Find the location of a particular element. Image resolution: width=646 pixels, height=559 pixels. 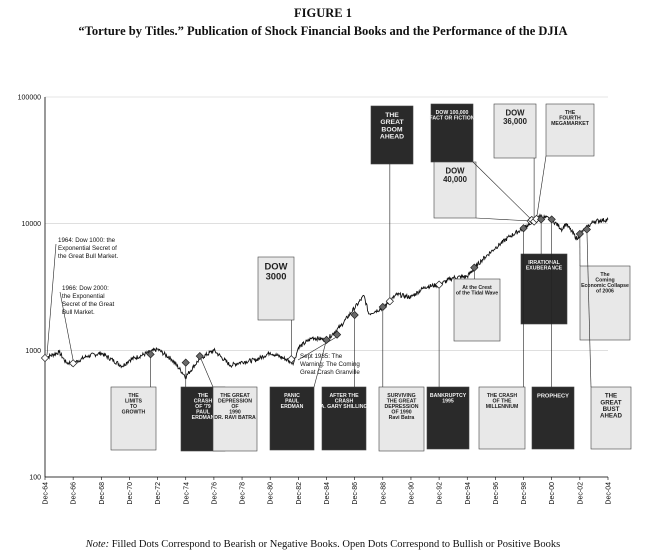

annotation-a1985: Sept 1985: The is located at coordinates (321, 356).